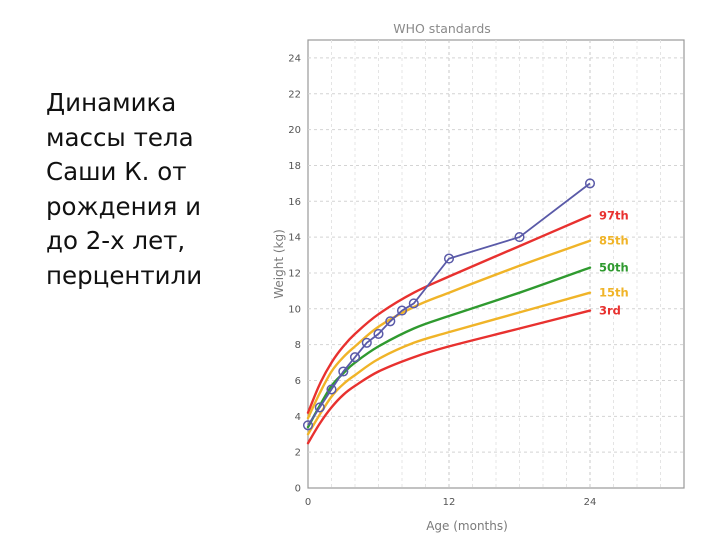 Image resolution: width=720 pixels, height=540 pixels. Describe the element at coordinates (610, 311) in the screenshot. I see `percentile-label-3rd: 3rd` at that location.